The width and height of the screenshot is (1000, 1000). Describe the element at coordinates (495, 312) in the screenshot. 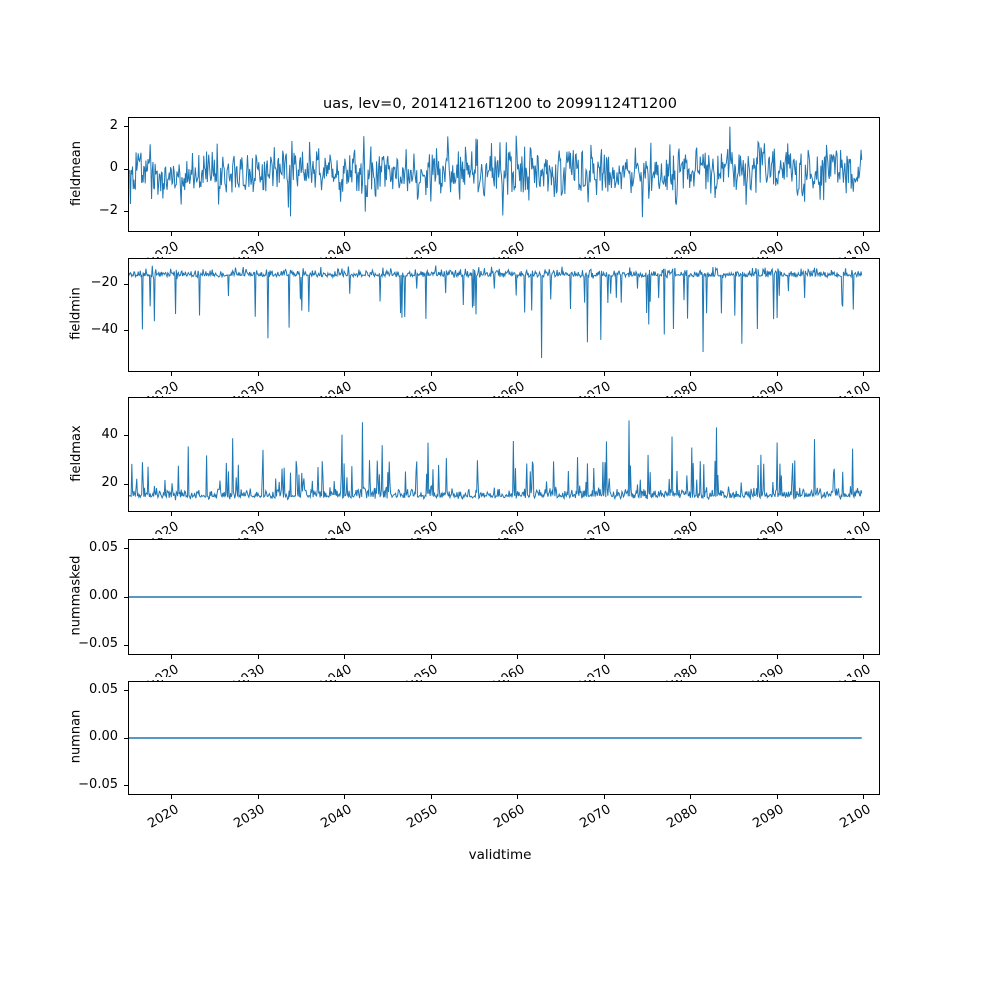

I see `data-line-fieldmin` at that location.